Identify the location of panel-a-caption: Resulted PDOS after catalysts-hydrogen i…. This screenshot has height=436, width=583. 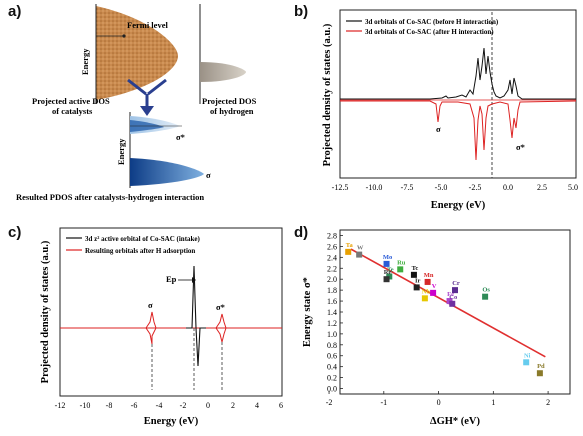
(110, 197).